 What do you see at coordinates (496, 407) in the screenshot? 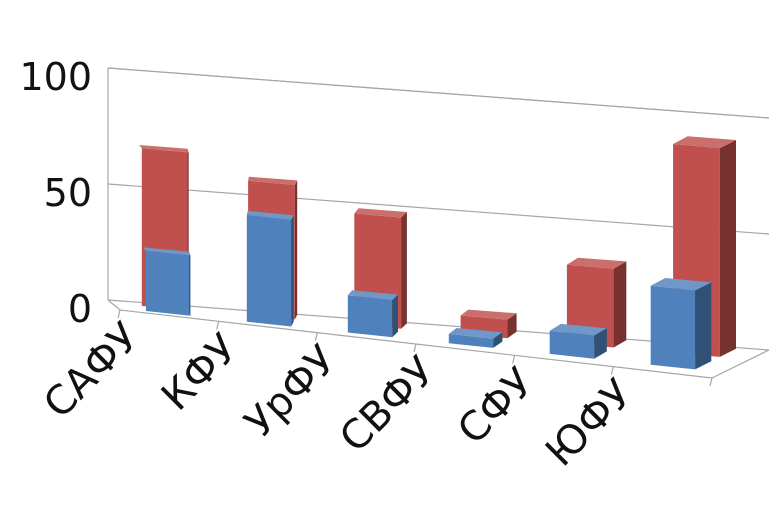
I see `category-label: СФУ` at bounding box center [496, 407].